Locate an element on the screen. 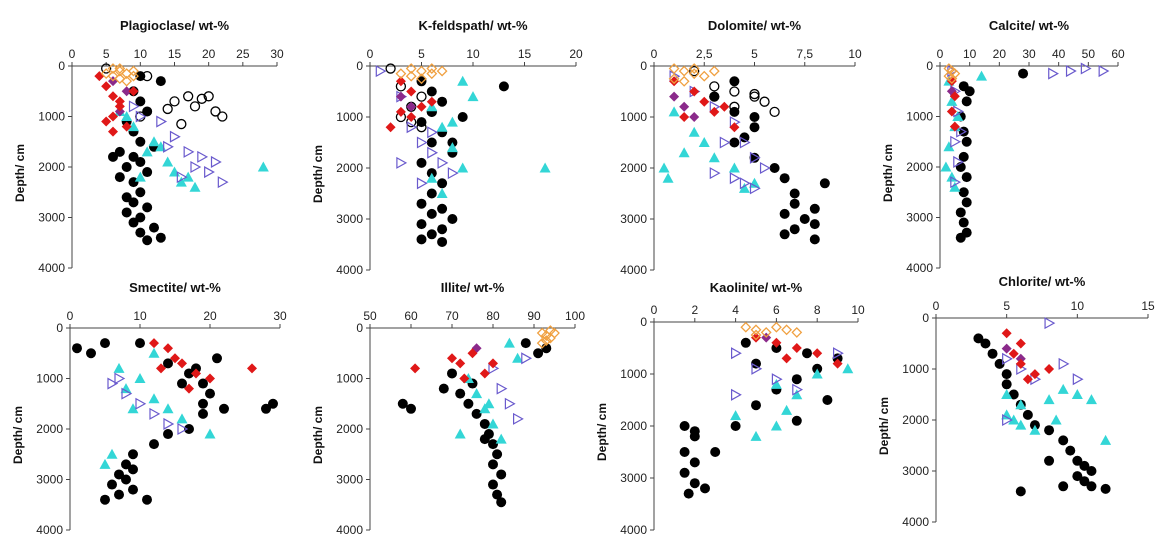 This screenshot has height=538, width=1162. x-tick-label: 0 is located at coordinates (936, 306).